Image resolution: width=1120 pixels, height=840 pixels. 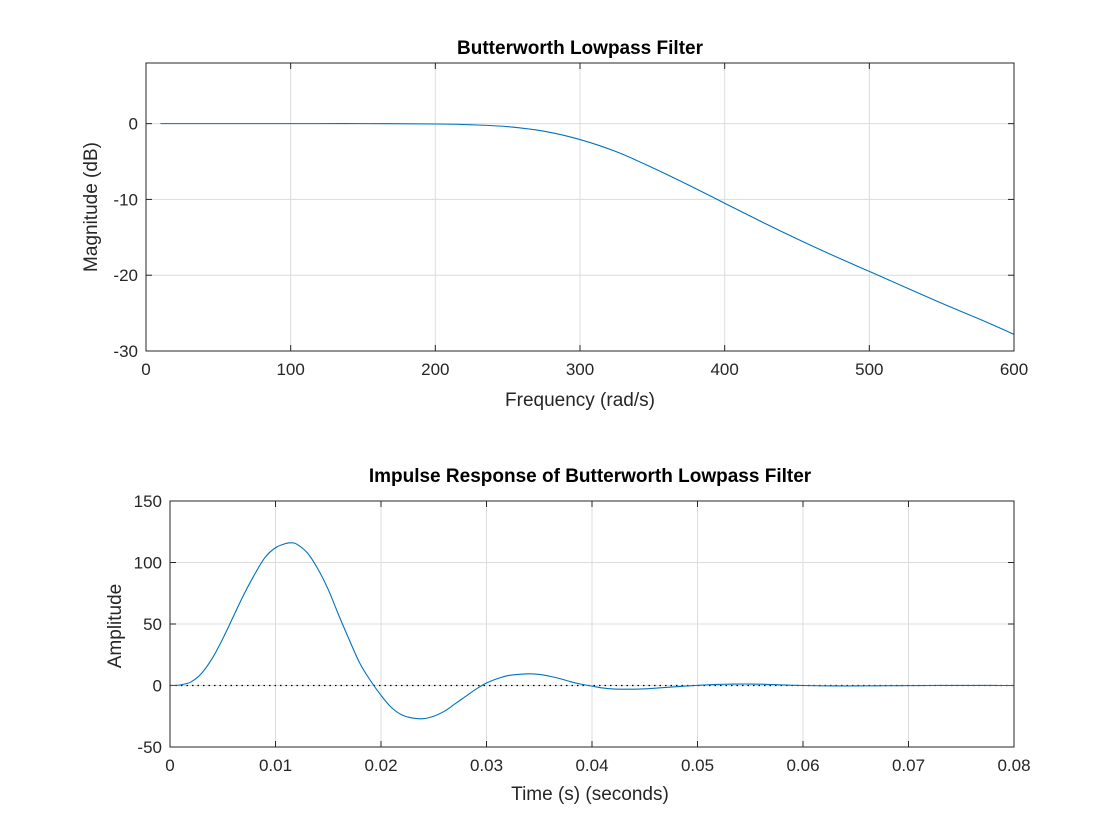 I want to click on x-tick-label: 0.04, so click(x=591, y=765).